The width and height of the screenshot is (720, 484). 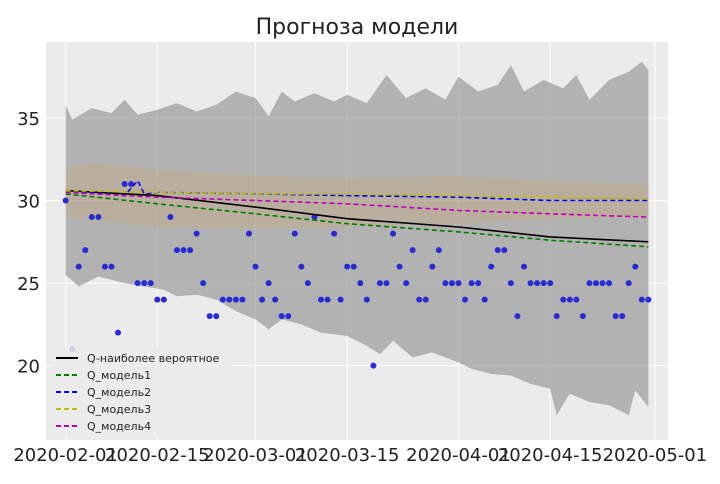 What do you see at coordinates (255, 455) in the screenshot?
I see `x-tick-label: 2020-03-01` at bounding box center [255, 455].